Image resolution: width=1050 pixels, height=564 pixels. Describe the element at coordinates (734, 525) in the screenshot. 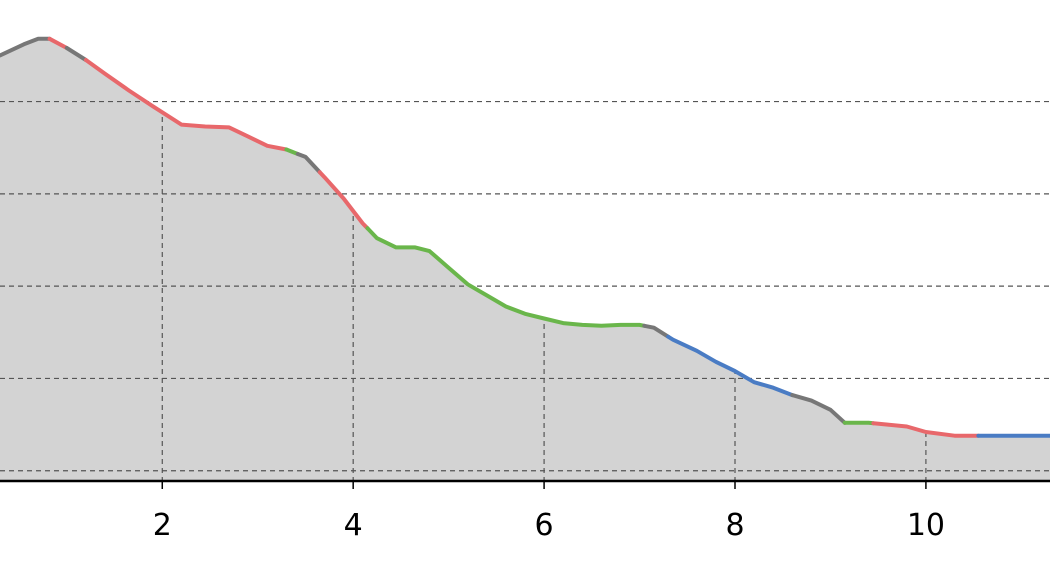

I see `x-tick-label: 8` at that location.